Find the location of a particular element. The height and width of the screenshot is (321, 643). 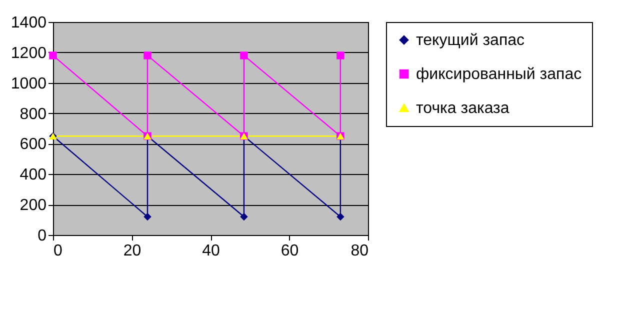

legend-label: фиксированный запас is located at coordinates (499, 74).